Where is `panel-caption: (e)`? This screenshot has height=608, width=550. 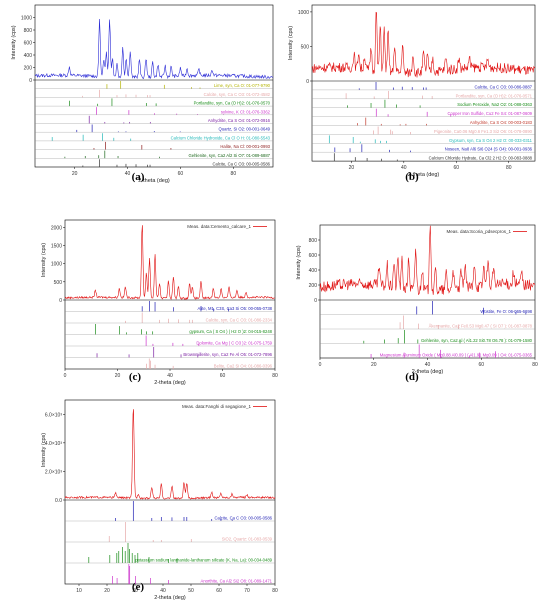
panel-caption: (e) is located at coordinates (138, 587).